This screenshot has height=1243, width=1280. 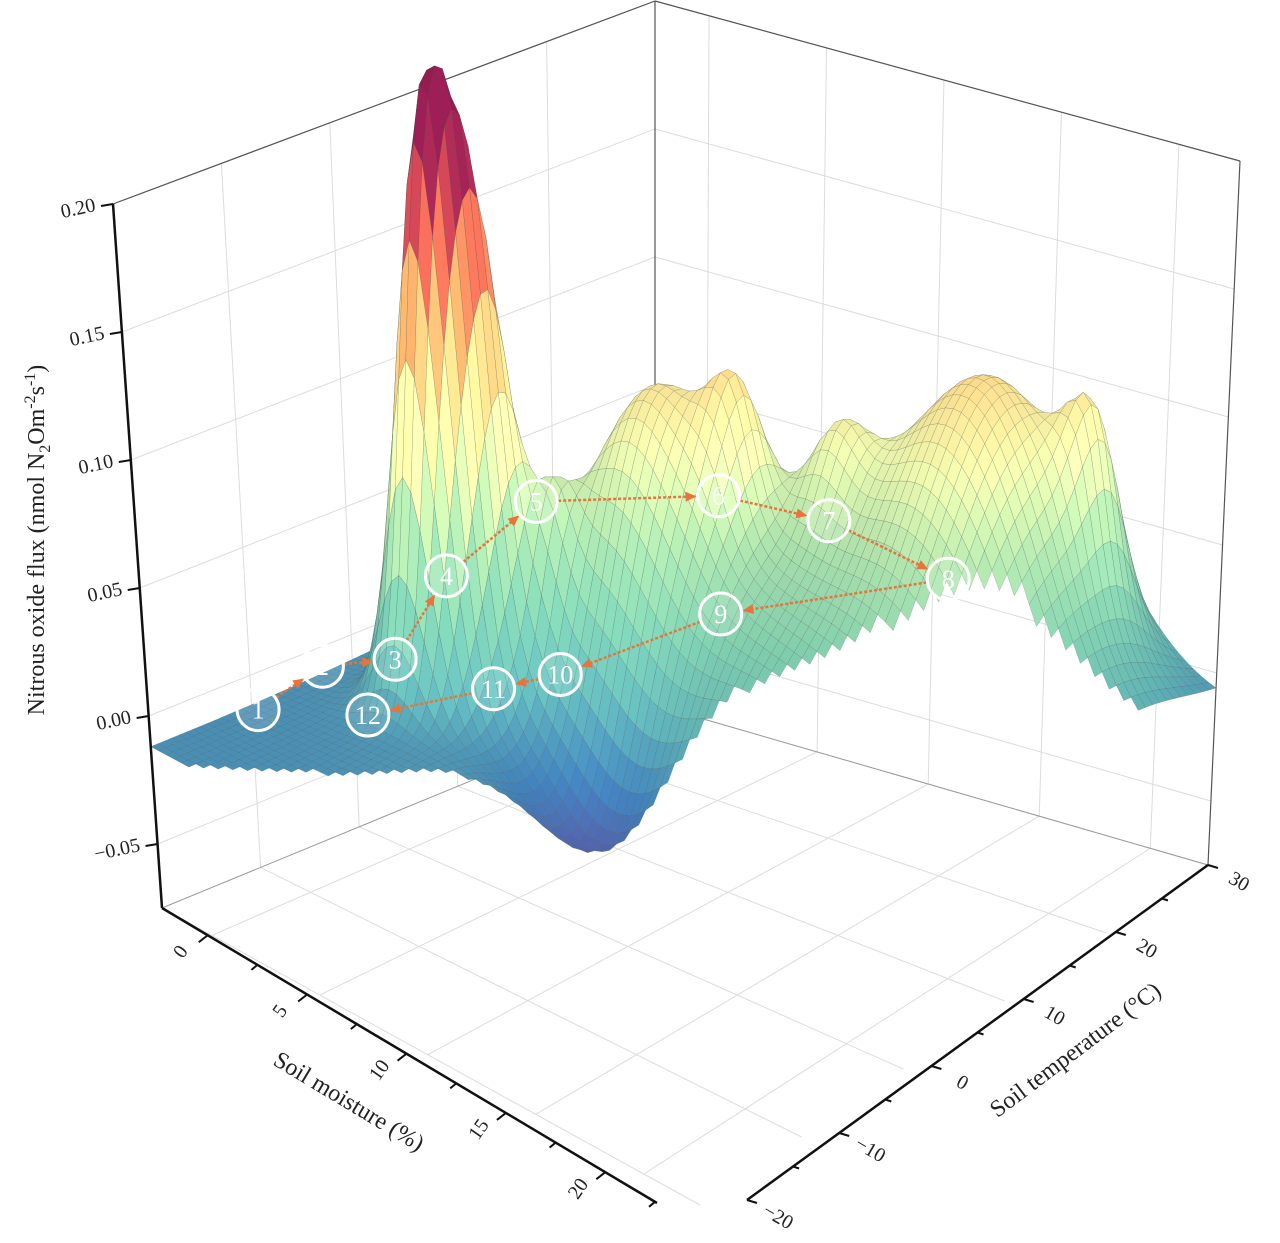 I want to click on route-point-label: 5, so click(x=536, y=501).